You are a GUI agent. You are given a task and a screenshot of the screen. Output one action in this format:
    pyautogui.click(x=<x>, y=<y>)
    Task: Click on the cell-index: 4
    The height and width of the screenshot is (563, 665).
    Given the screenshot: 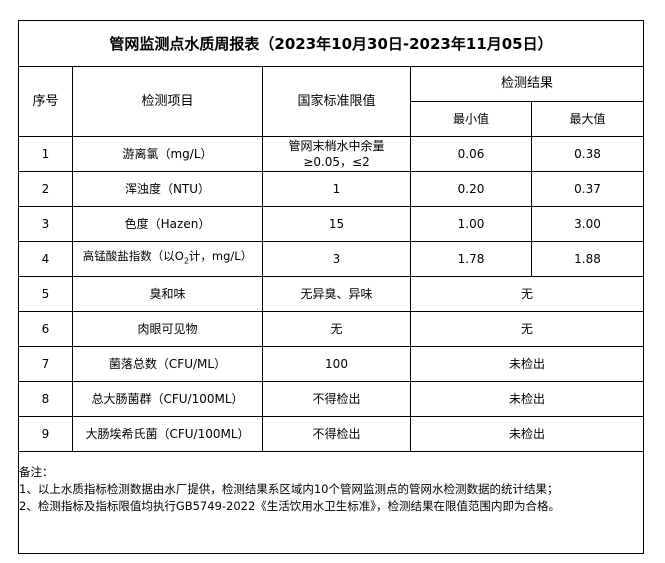 What is the action you would take?
    pyautogui.click(x=45, y=259)
    